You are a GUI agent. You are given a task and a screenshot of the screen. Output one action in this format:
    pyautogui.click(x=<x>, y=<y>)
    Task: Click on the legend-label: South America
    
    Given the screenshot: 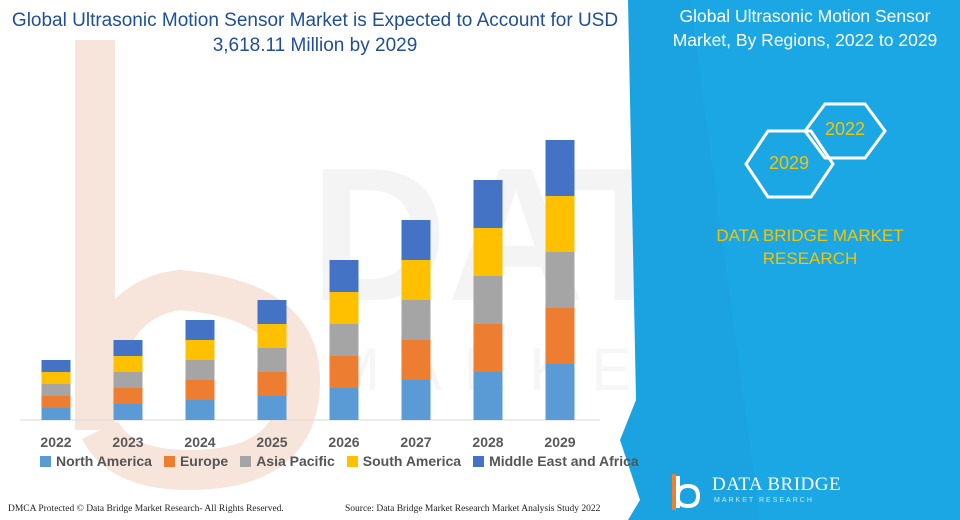 What is the action you would take?
    pyautogui.click(x=412, y=461)
    